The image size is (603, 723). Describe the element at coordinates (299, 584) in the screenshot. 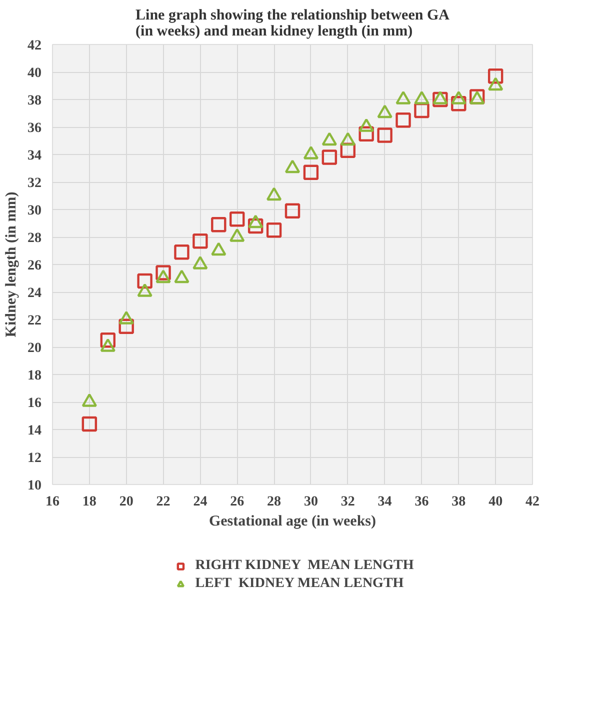

I see `legend-label: LEFT KIDNEY MEAN LENGTH` at that location.